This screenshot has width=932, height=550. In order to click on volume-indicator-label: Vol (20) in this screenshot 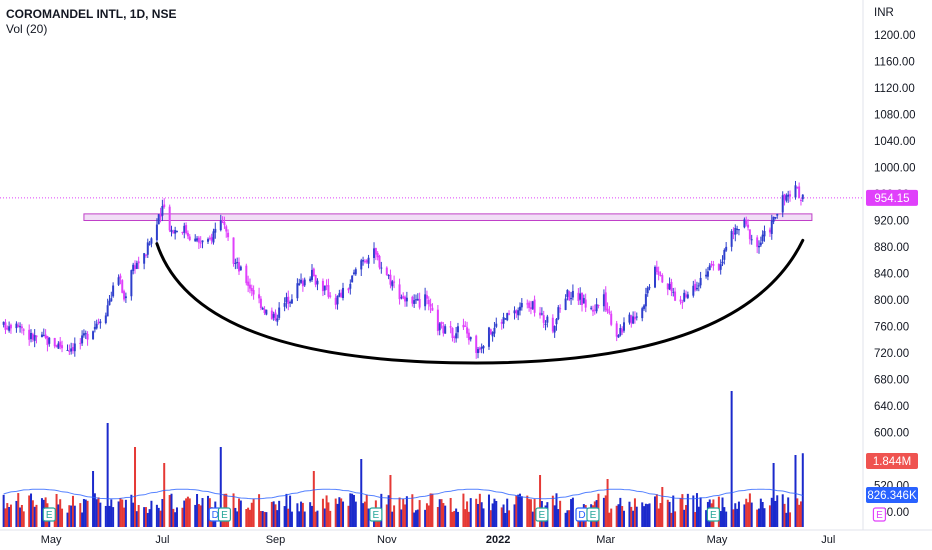, I will do `click(27, 29)`.